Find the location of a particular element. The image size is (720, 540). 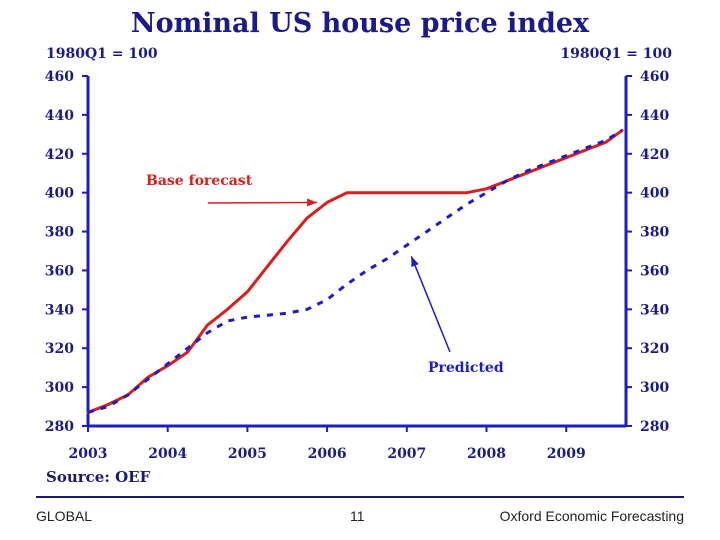

chart-title: Nominal US house price index is located at coordinates (360, 23).